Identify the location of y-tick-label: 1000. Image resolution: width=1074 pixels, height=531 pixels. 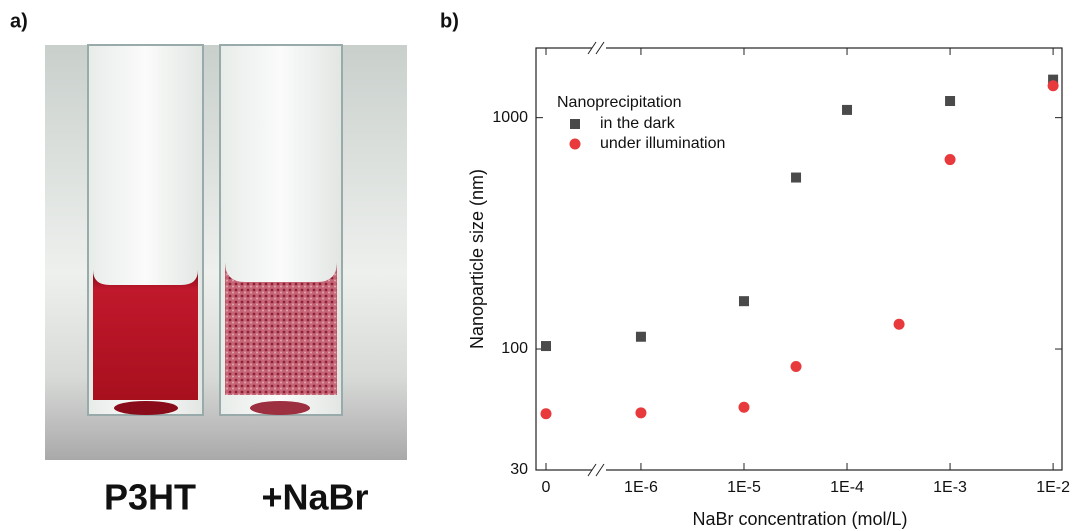
(510, 117).